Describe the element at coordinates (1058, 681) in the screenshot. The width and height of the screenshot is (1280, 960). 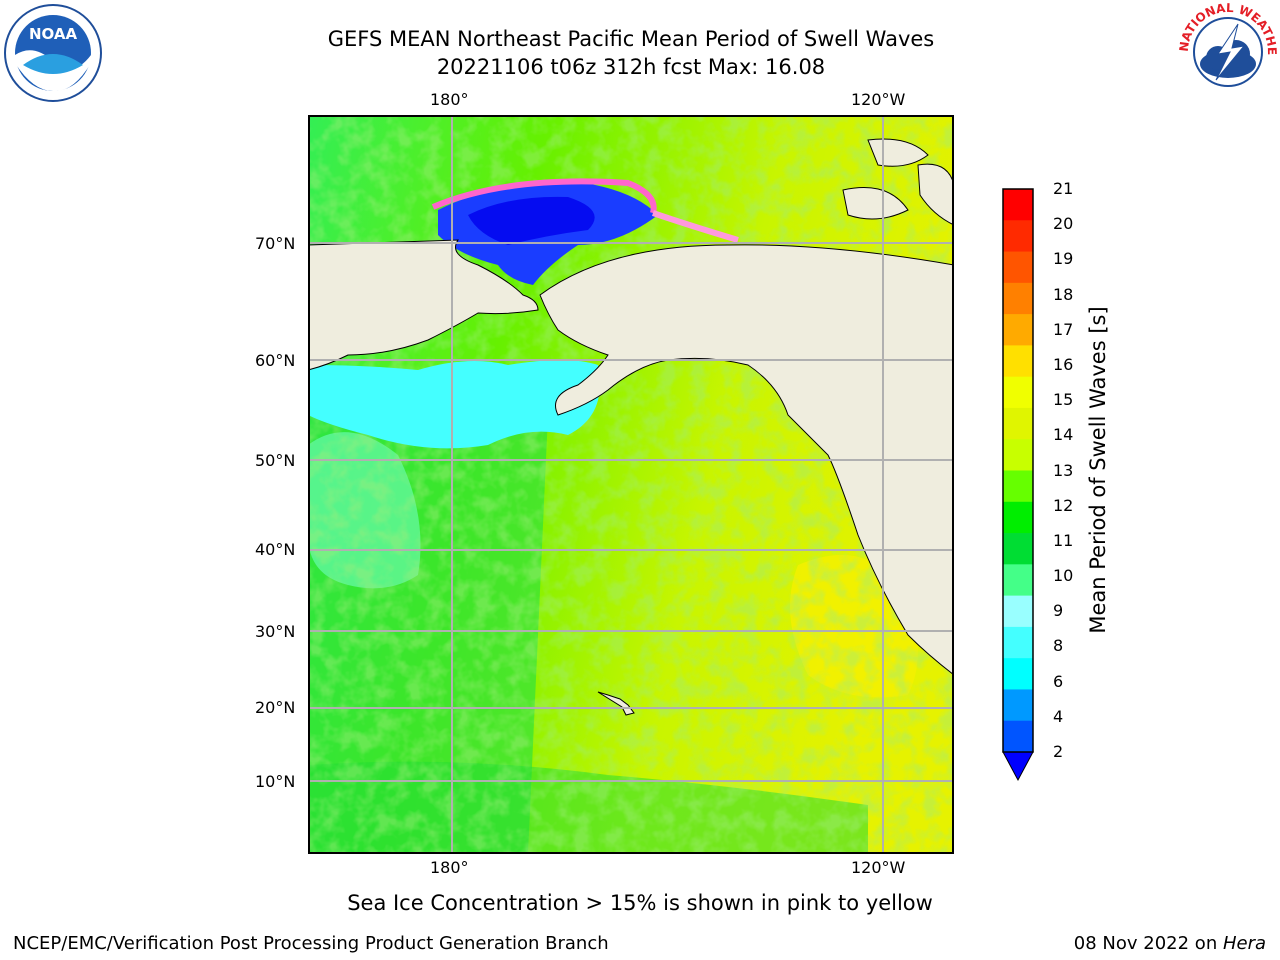
I see `colorbar-tick-label: 6` at that location.